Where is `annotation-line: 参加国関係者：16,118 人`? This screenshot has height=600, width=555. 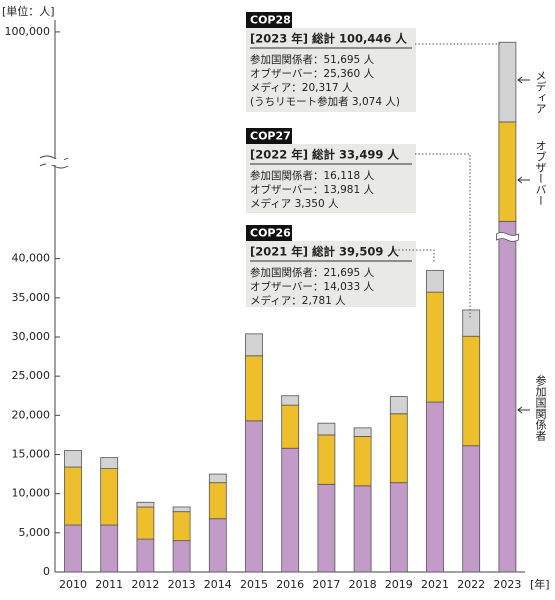
annotation-line: 参加国関係者：16,118 人 is located at coordinates (312, 175).